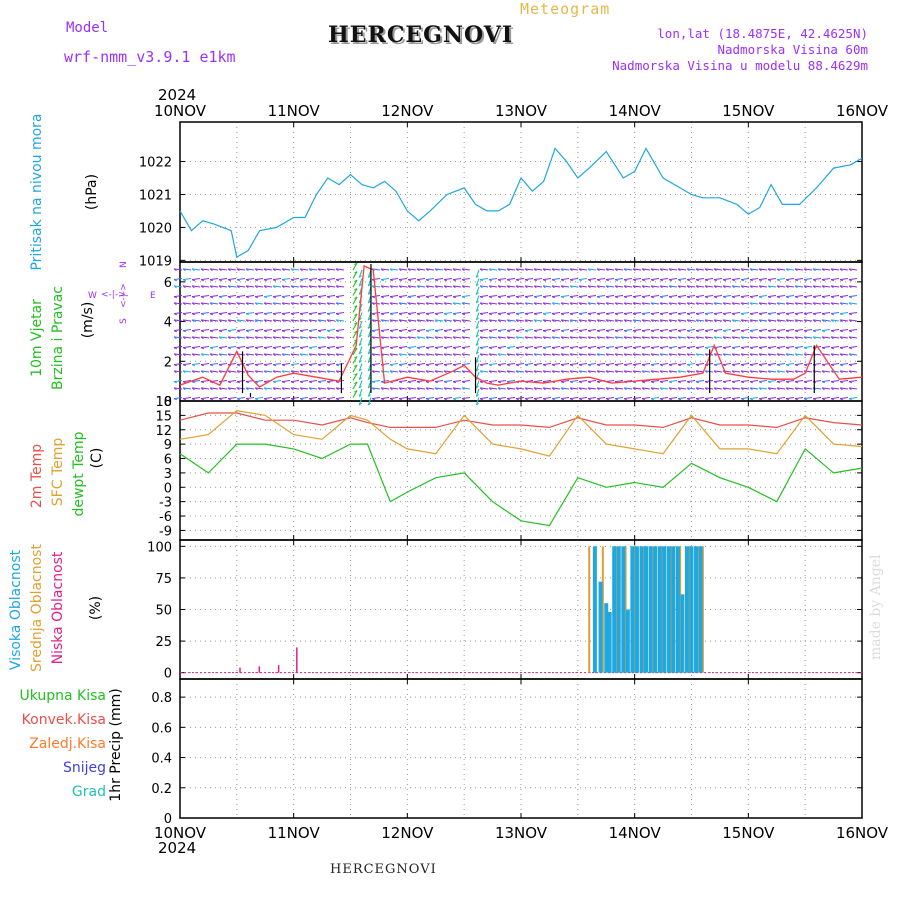  Describe the element at coordinates (168, 819) in the screenshot. I see `precip-ytick-label: 0` at that location.